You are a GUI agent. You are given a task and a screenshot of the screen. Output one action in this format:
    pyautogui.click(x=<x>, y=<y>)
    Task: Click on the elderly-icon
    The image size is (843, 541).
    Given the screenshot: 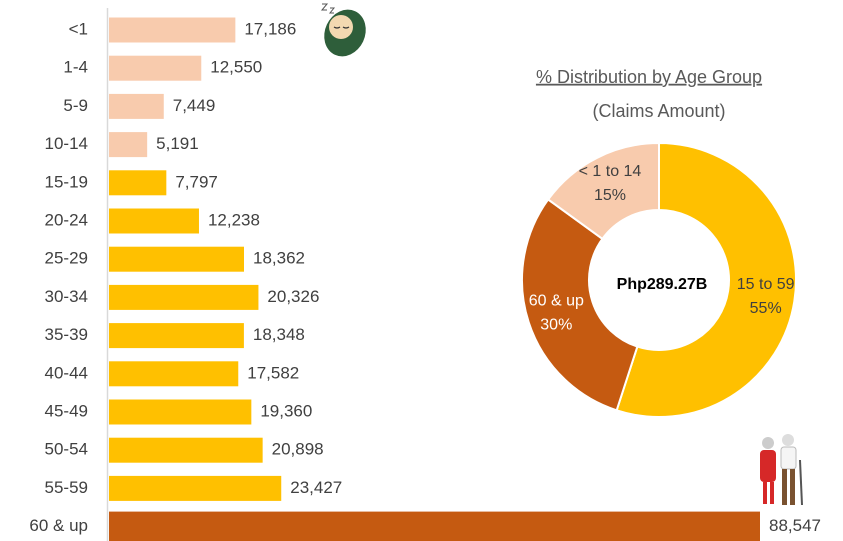 What is the action you would take?
    pyautogui.click(x=781, y=470)
    